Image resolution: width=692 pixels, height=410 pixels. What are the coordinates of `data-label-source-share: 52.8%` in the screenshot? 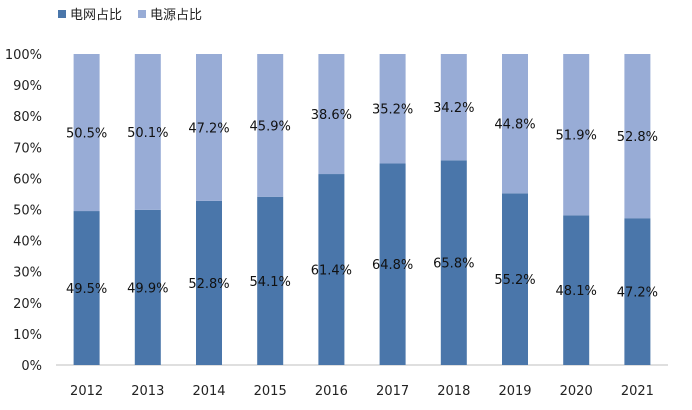 It's located at (637, 137).